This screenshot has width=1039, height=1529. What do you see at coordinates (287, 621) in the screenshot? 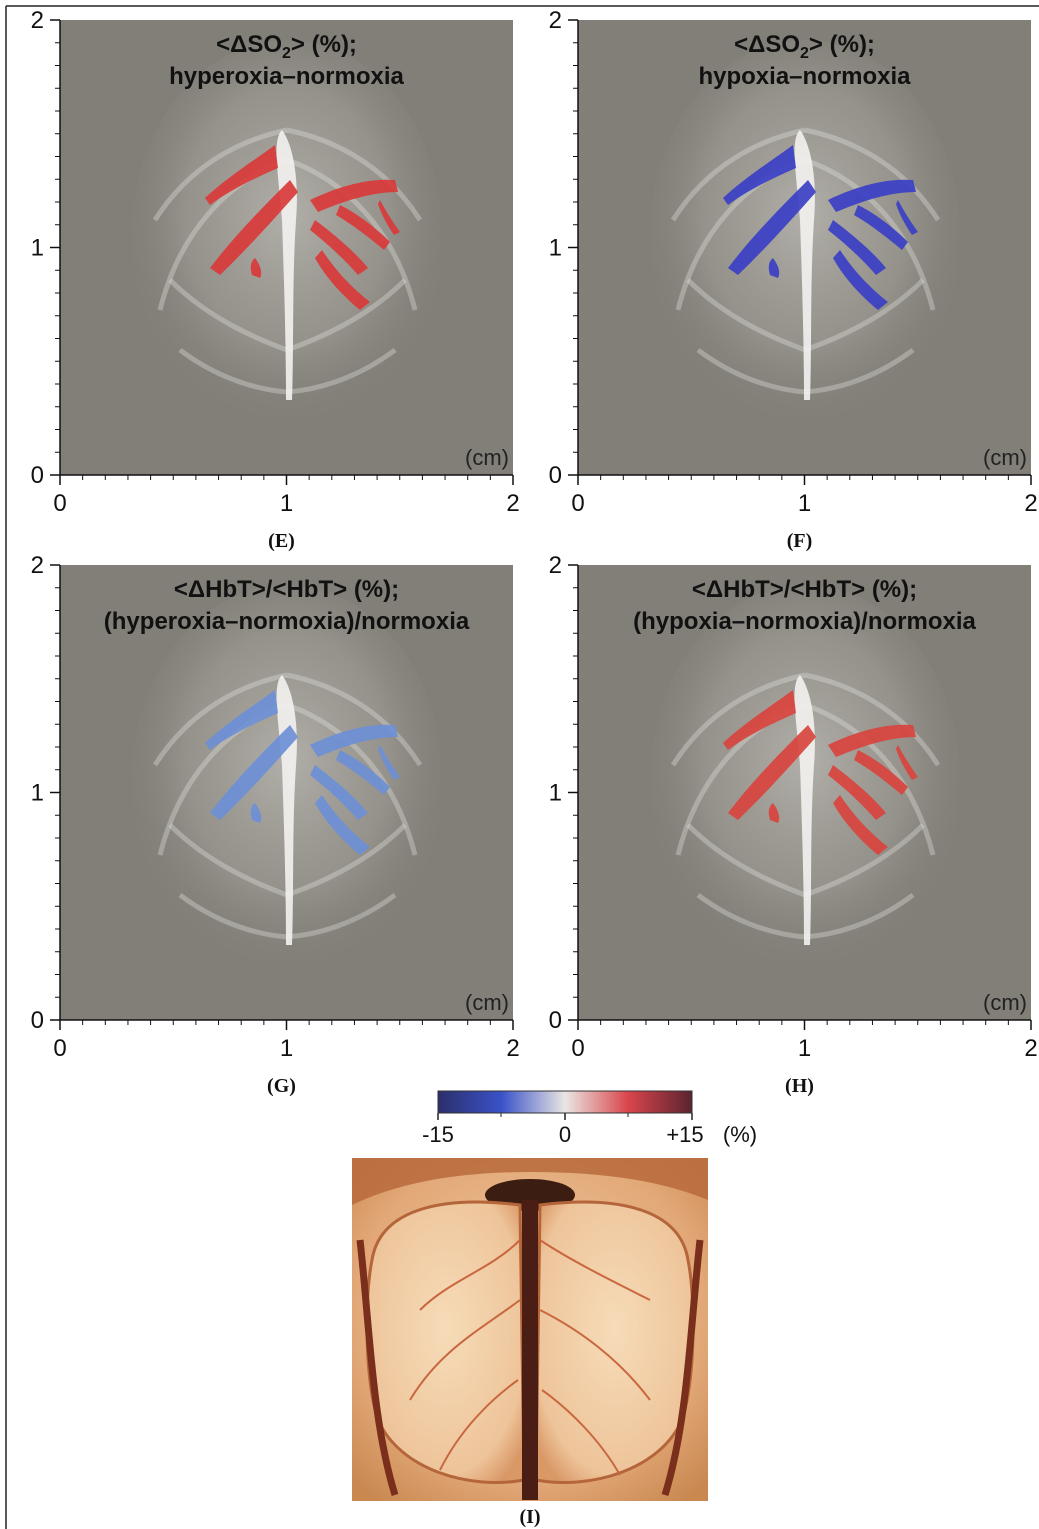
I see `panel-title-line2: (hyperoxia–normoxia)/normoxia` at bounding box center [287, 621].